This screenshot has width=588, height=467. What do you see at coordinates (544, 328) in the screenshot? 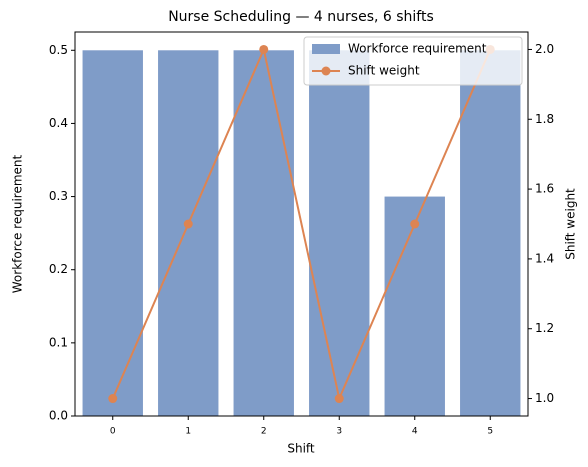
I see `y2-tick-label: 1.2` at bounding box center [544, 328].